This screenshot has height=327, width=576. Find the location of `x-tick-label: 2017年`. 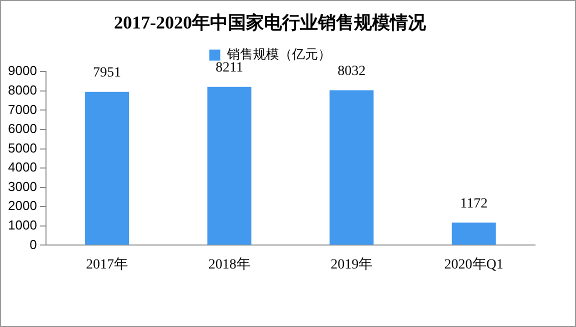

x-tick-label: 2017年 is located at coordinates (107, 264).